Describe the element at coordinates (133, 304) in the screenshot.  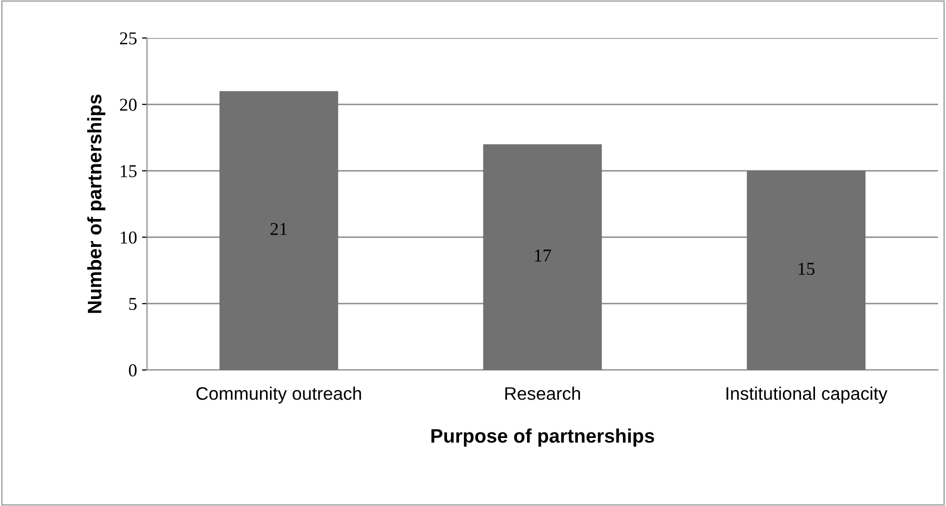
I see `y-tick-label: 5` at that location.